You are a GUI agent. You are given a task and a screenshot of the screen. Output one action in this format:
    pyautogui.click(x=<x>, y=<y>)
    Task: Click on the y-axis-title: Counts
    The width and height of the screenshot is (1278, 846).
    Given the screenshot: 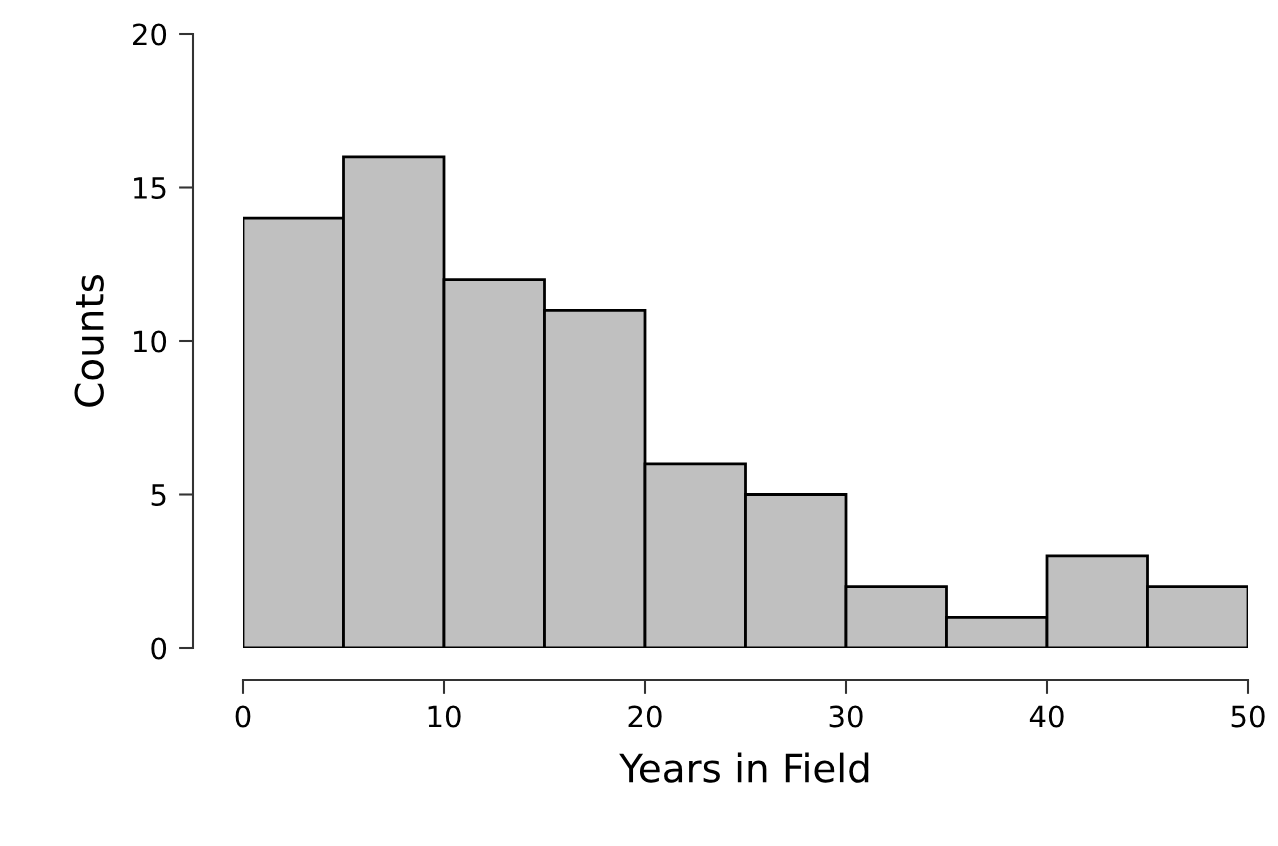 What is the action you would take?
    pyautogui.click(x=89, y=341)
    